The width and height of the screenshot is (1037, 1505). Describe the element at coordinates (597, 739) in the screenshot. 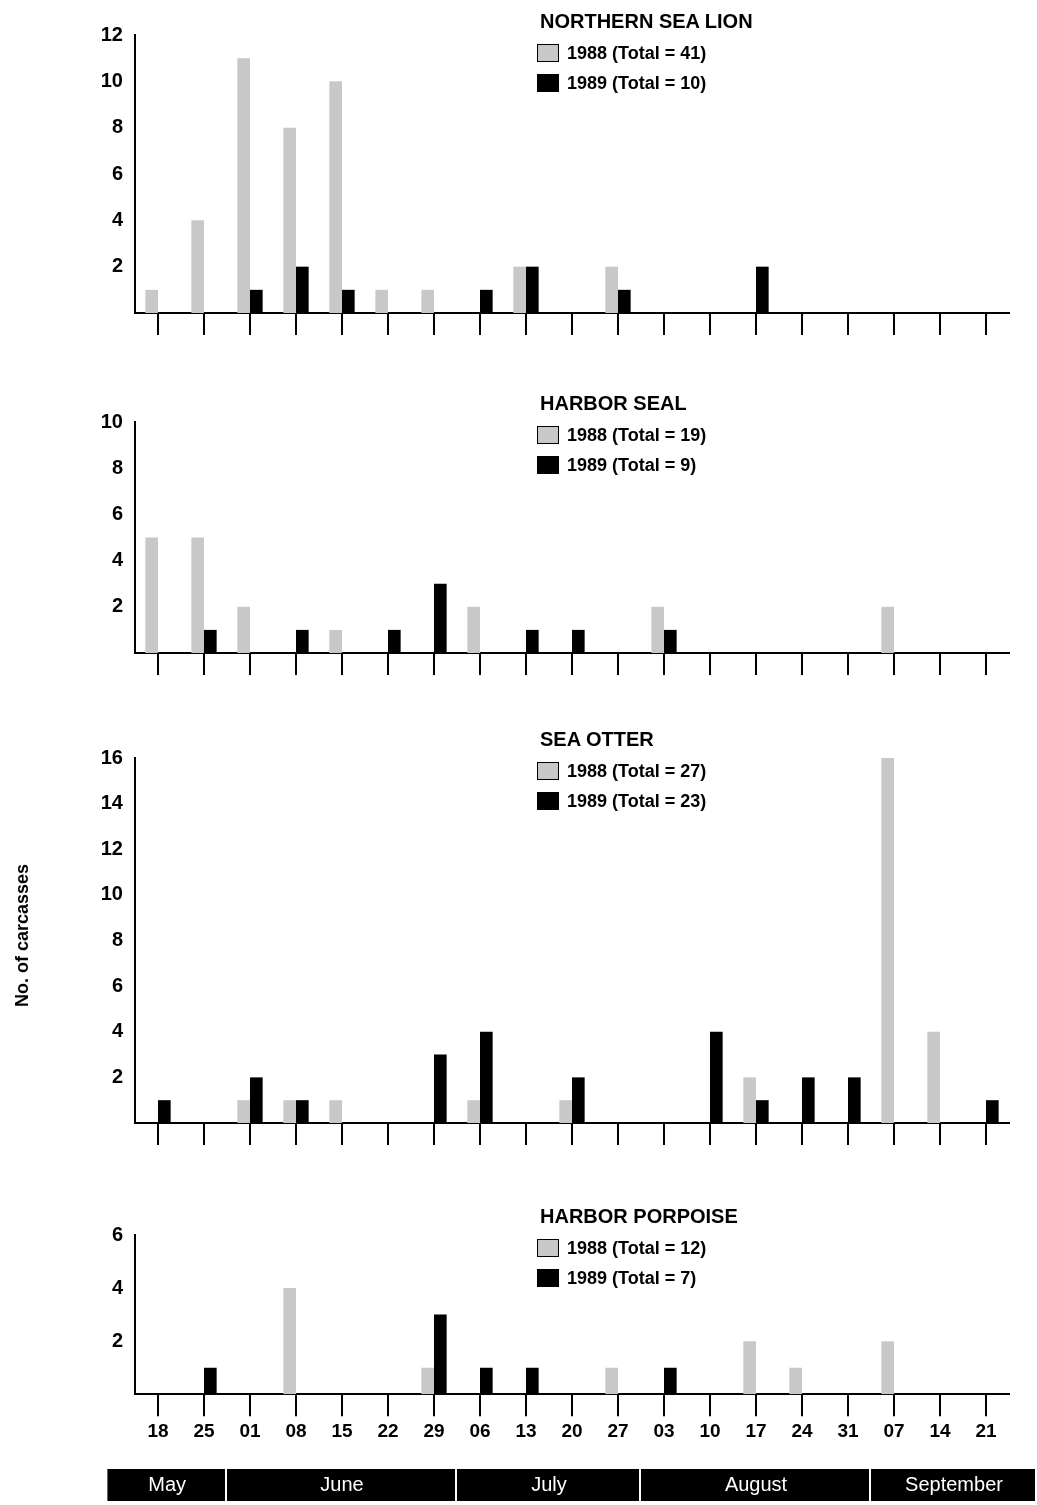

I see `chart-title: SEA OTTER` at that location.